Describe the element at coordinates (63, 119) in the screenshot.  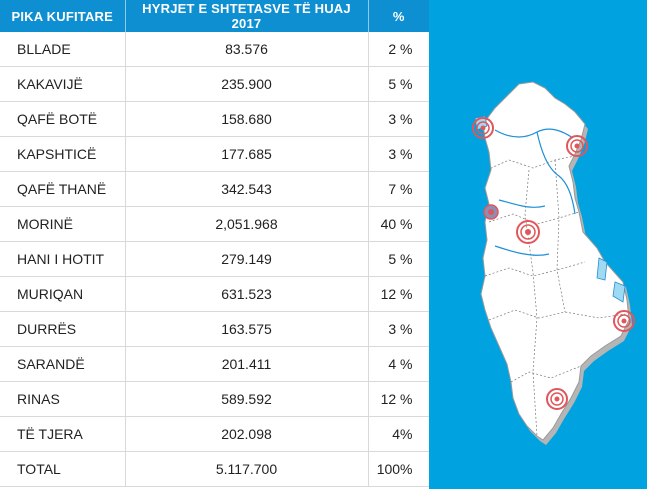
I see `crossing-name: QAFË BOTË` at that location.